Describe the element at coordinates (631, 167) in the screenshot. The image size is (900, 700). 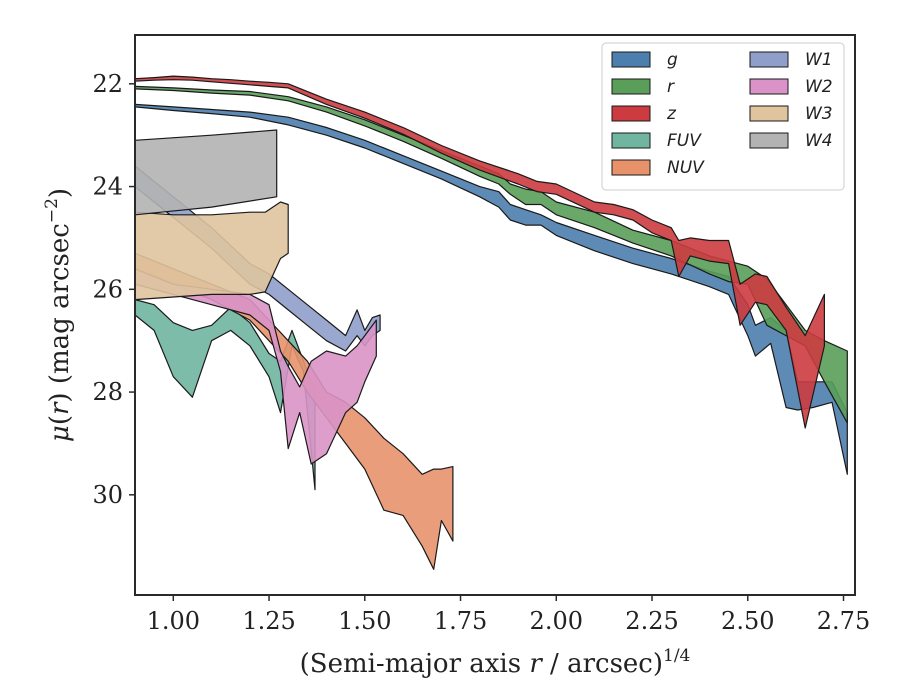
I see `legend-swatch-nuv` at that location.